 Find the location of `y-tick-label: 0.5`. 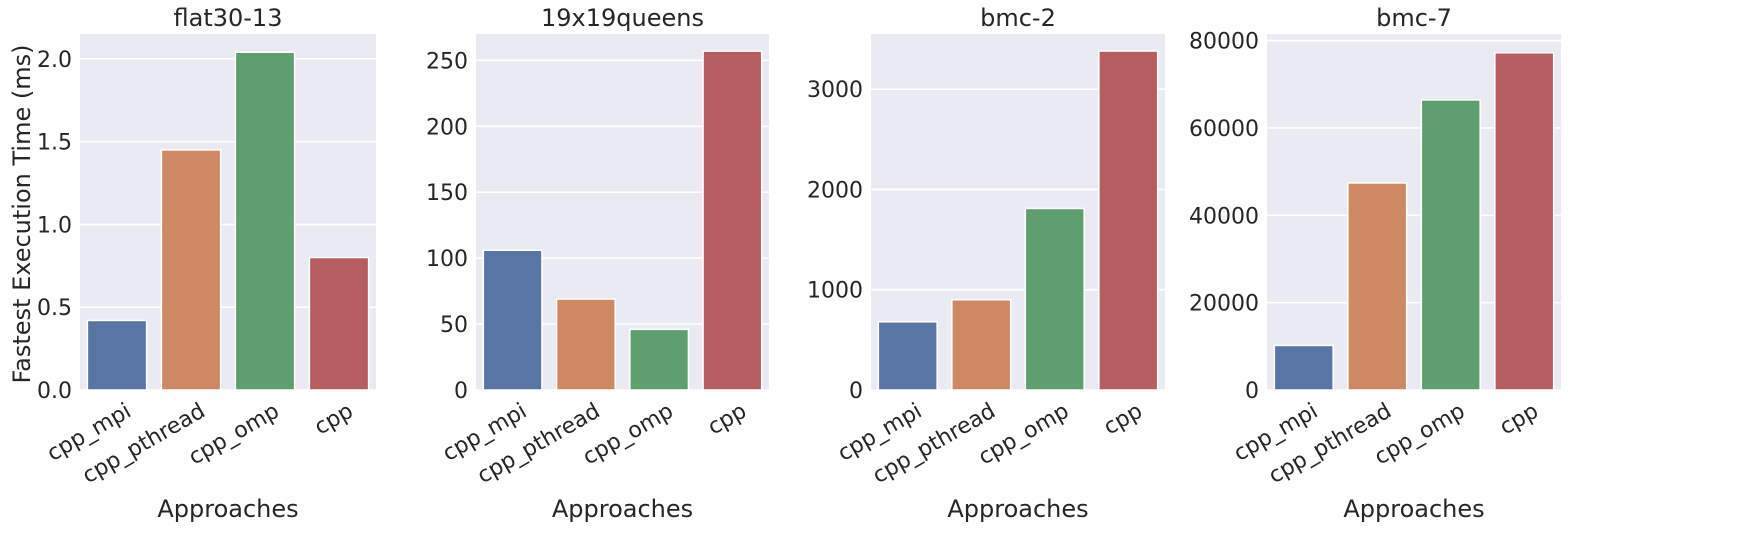

y-tick-label: 0.5 is located at coordinates (54, 308).